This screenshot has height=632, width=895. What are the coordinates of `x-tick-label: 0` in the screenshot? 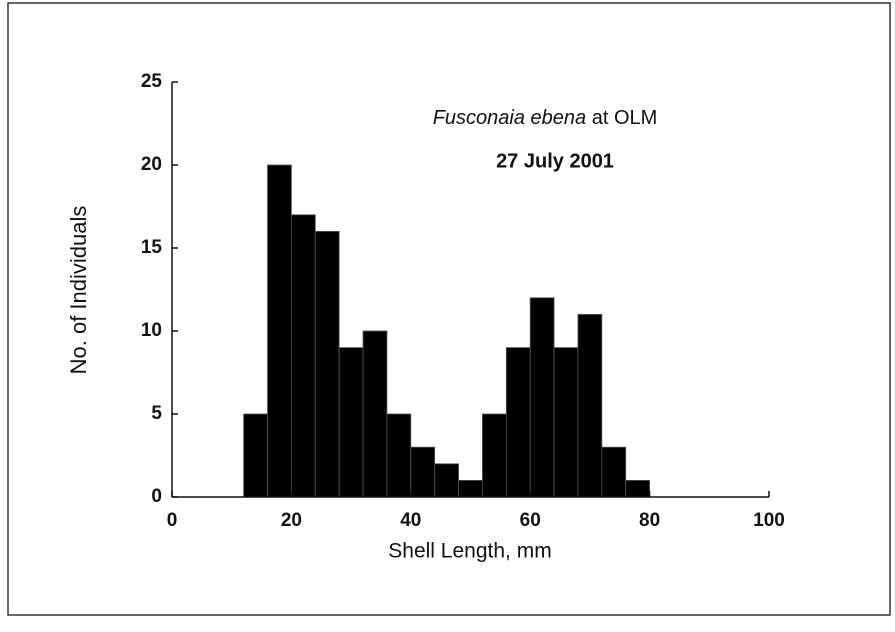 It's located at (172, 520).